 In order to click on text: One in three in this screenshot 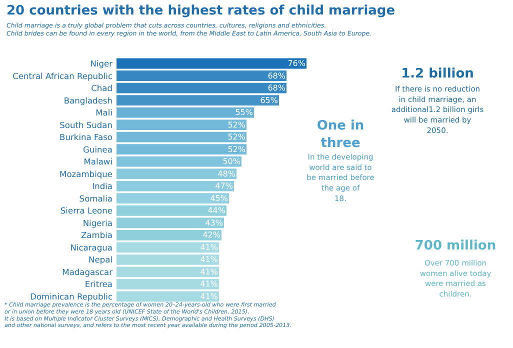, I will do `click(340, 134)`.